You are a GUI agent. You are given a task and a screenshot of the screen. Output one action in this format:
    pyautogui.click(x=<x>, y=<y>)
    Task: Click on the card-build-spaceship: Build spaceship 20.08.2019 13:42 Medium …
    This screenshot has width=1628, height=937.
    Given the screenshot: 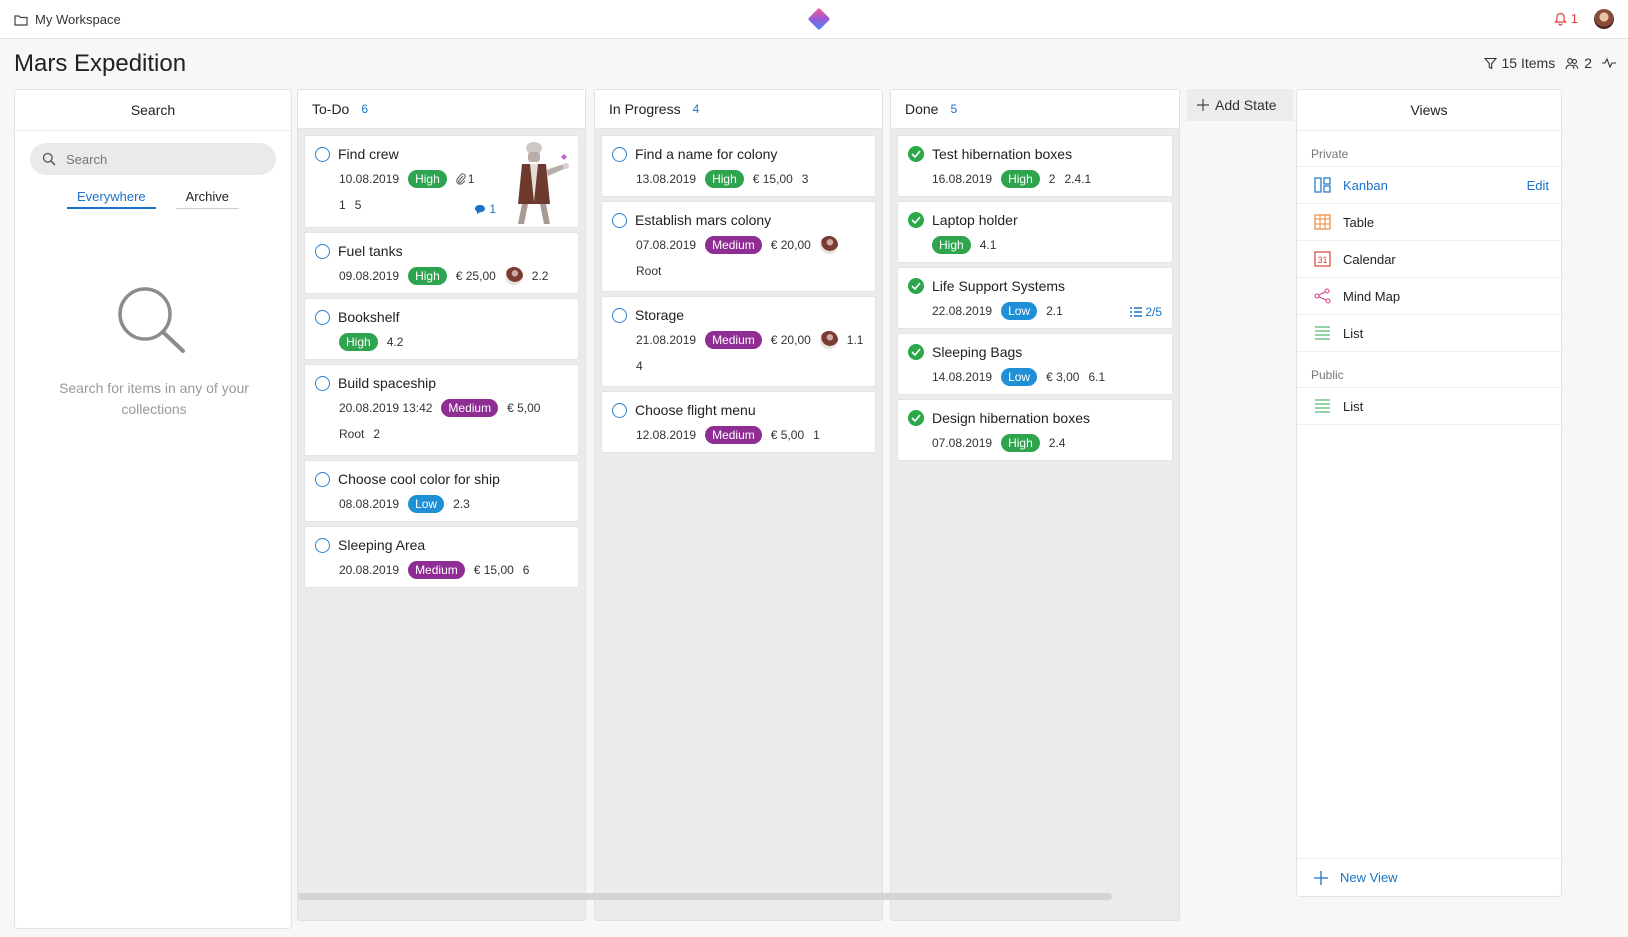 What is the action you would take?
    pyautogui.click(x=441, y=410)
    